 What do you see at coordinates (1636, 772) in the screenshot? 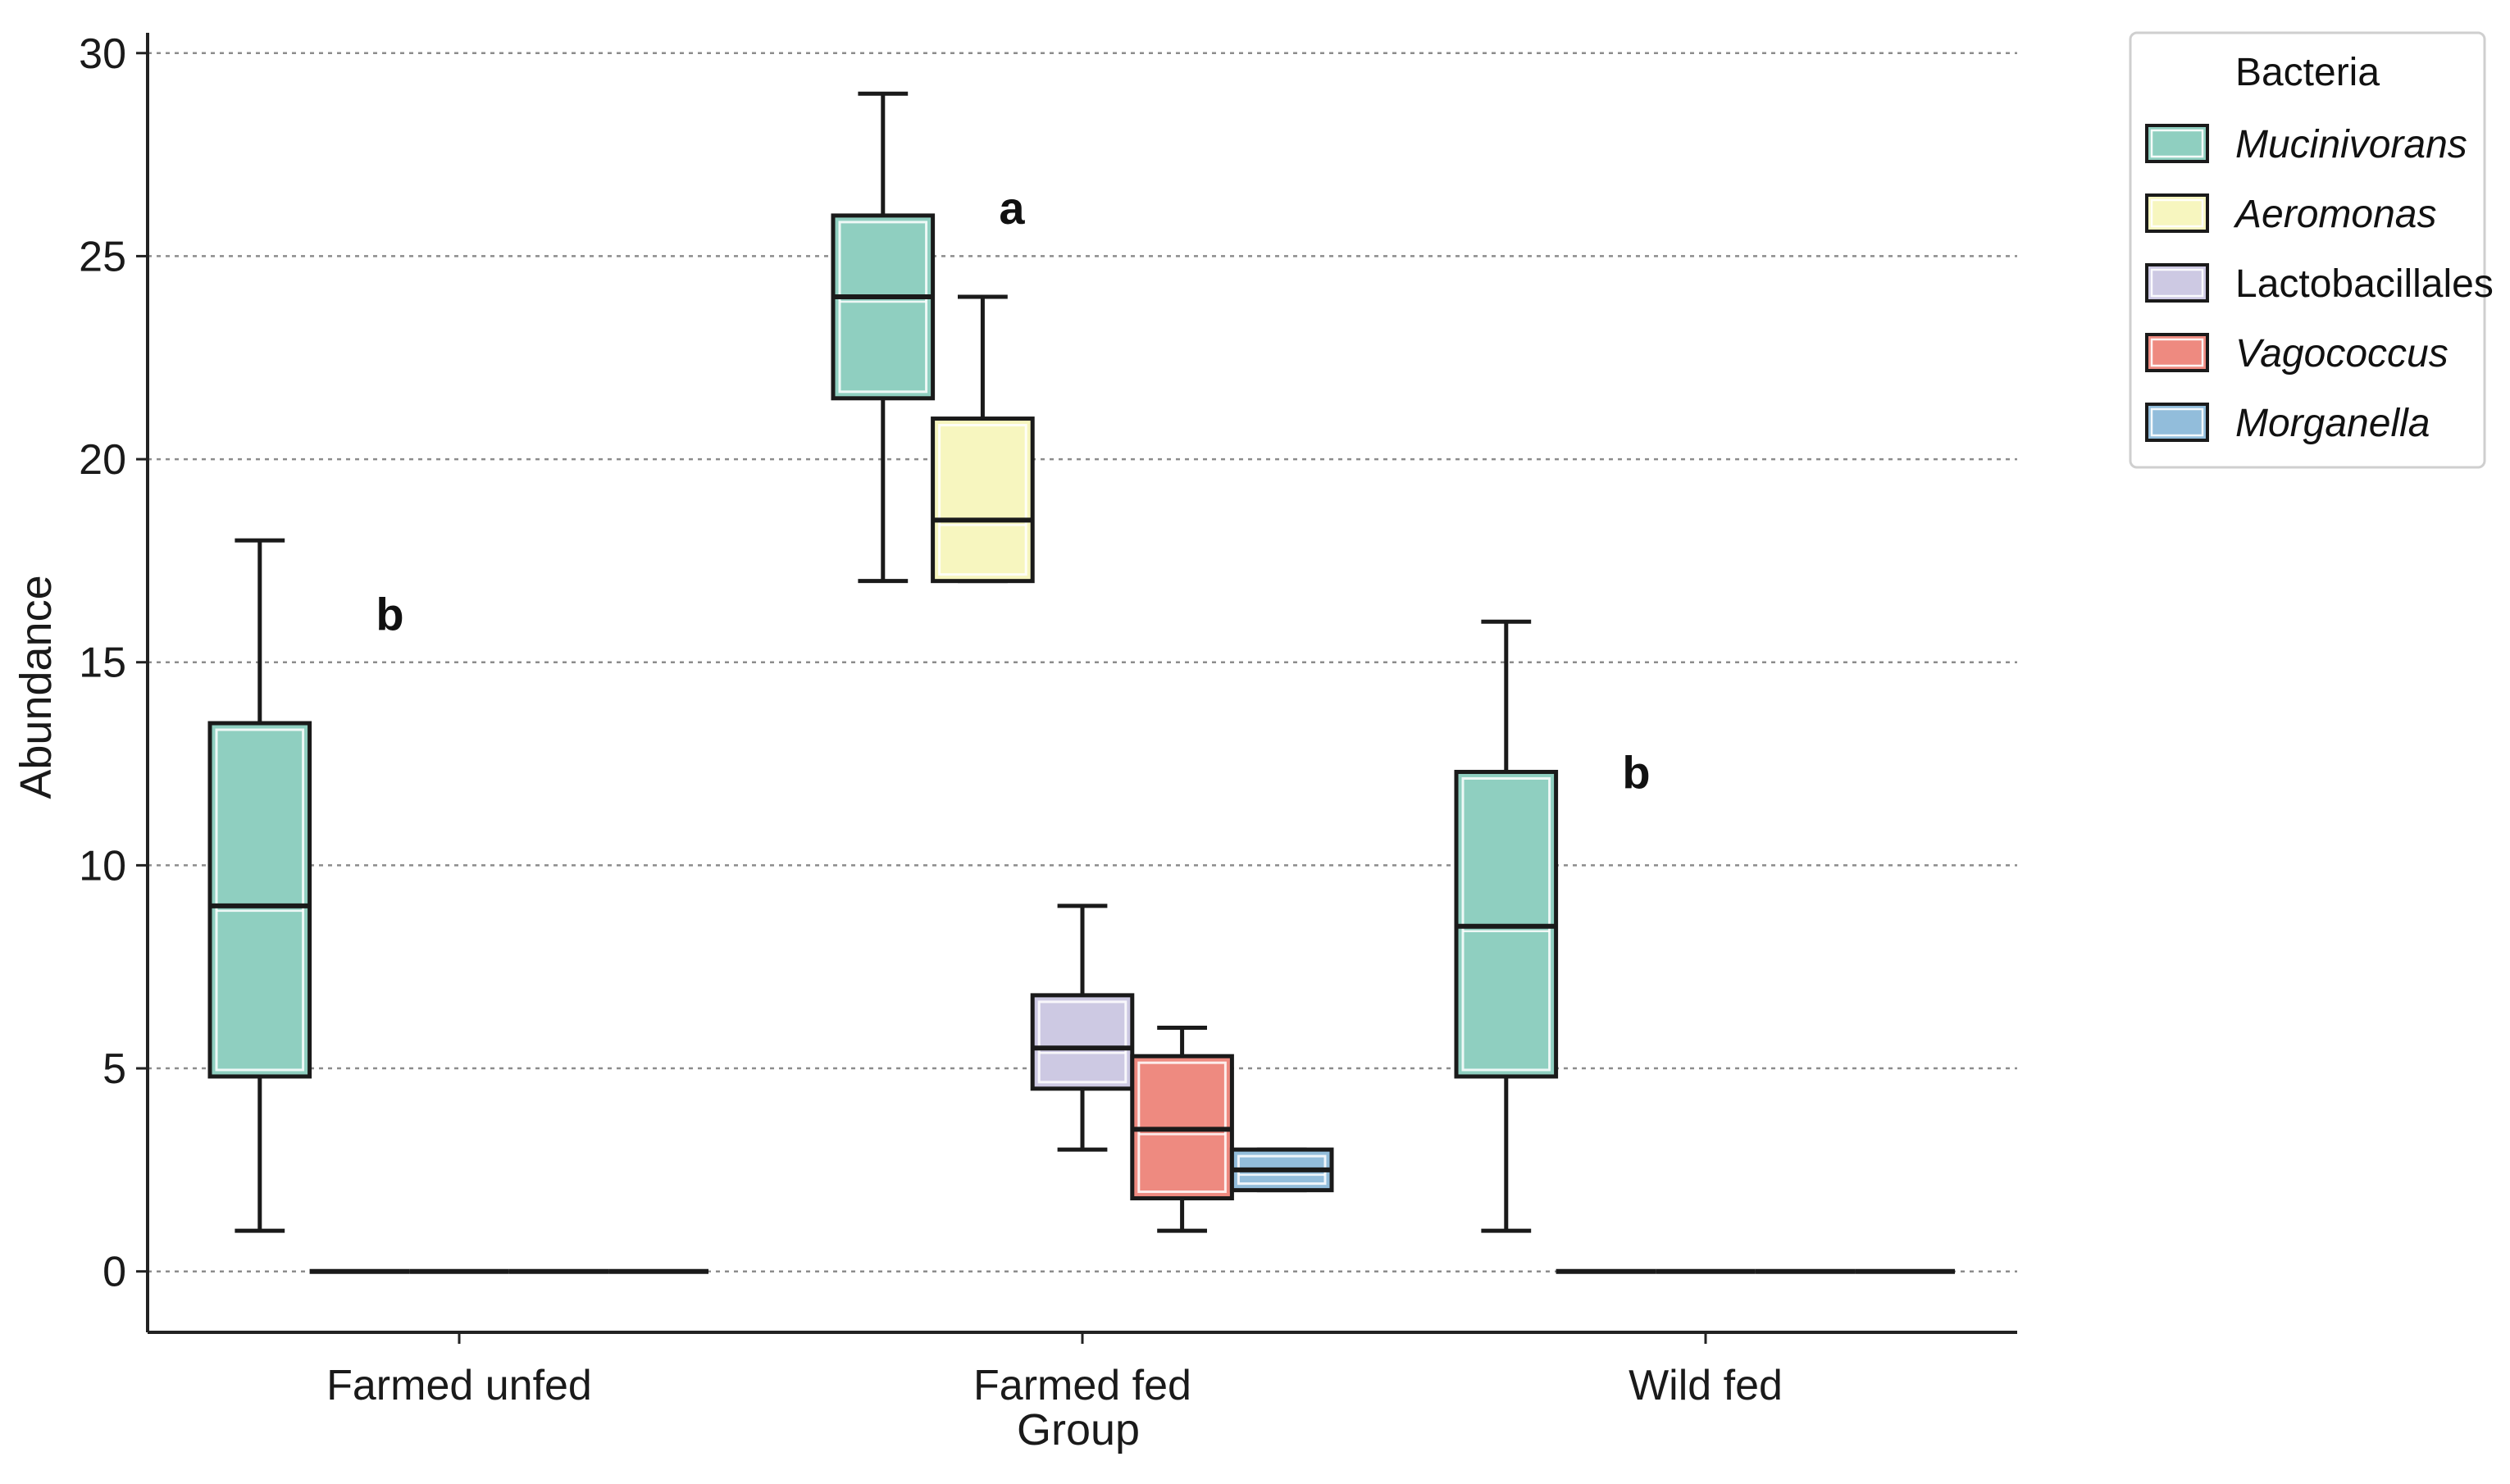
I see `significance-letter-2: b` at bounding box center [1636, 772].